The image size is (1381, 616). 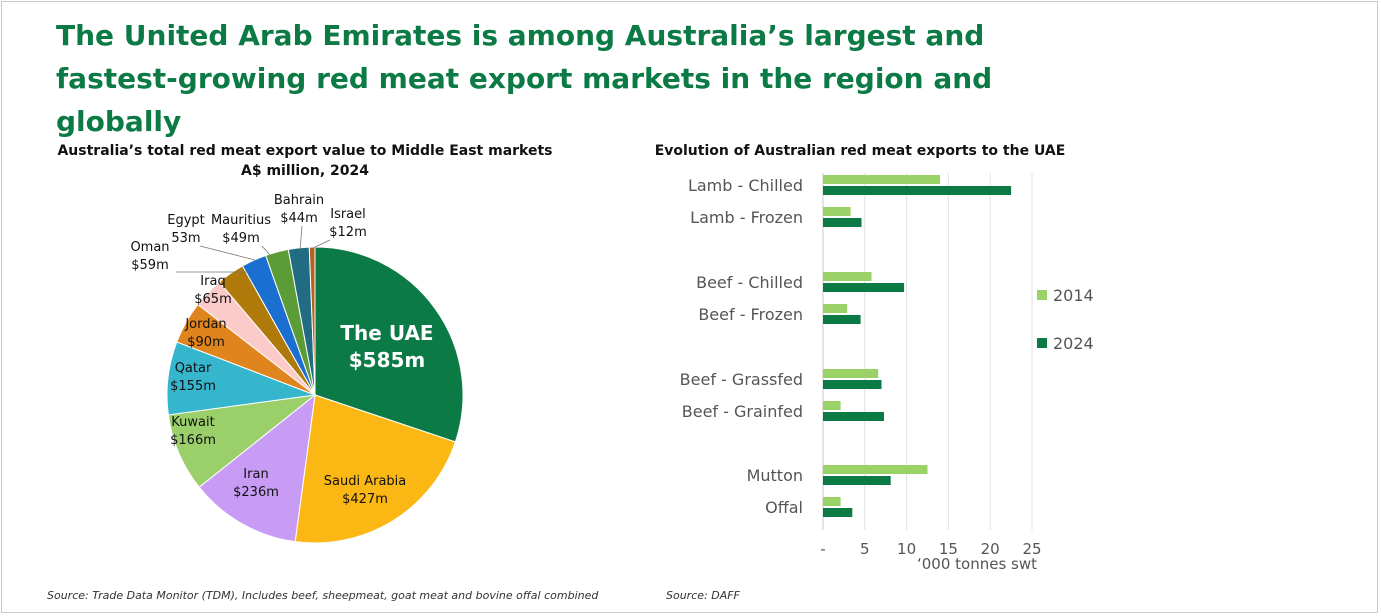 What do you see at coordinates (906, 549) in the screenshot?
I see `x-tick-label: 10` at bounding box center [906, 549].